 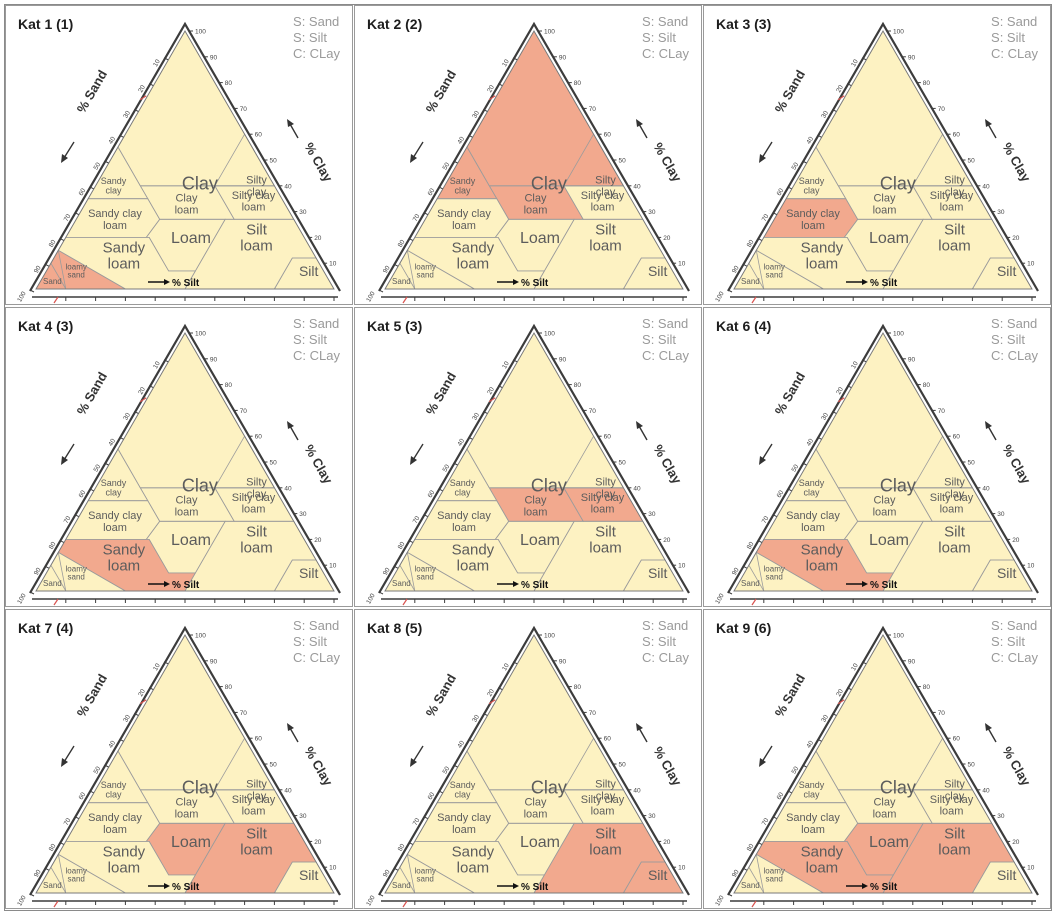 What do you see at coordinates (796, 166) in the screenshot?
I see `sand-tick-label: 50` at bounding box center [796, 166].